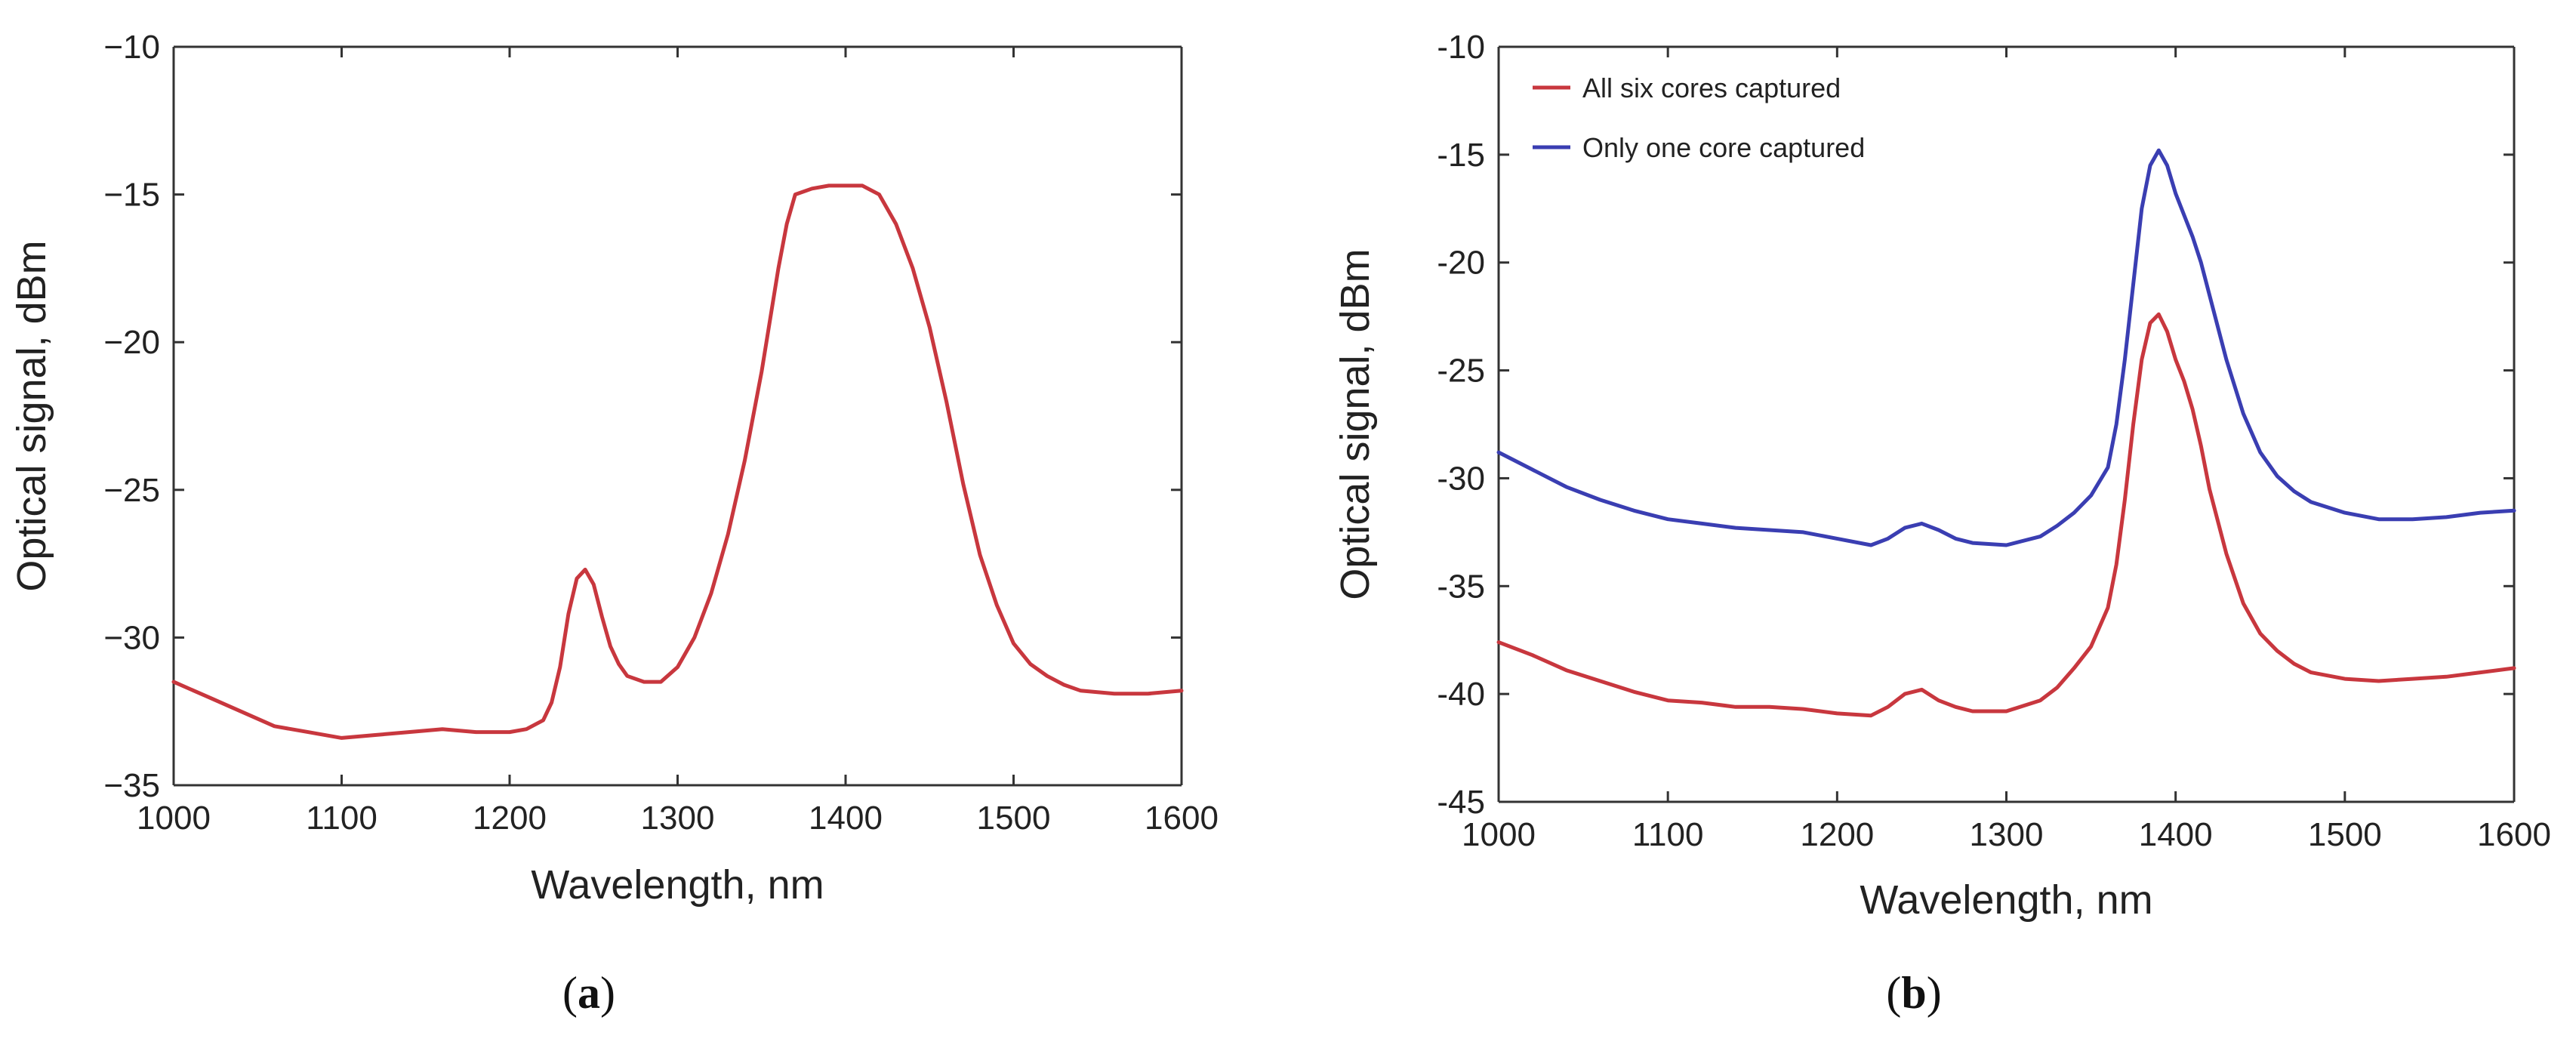 The width and height of the screenshot is (2576, 1051). Describe the element at coordinates (1461, 155) in the screenshot. I see `y-tick-label: -15` at that location.